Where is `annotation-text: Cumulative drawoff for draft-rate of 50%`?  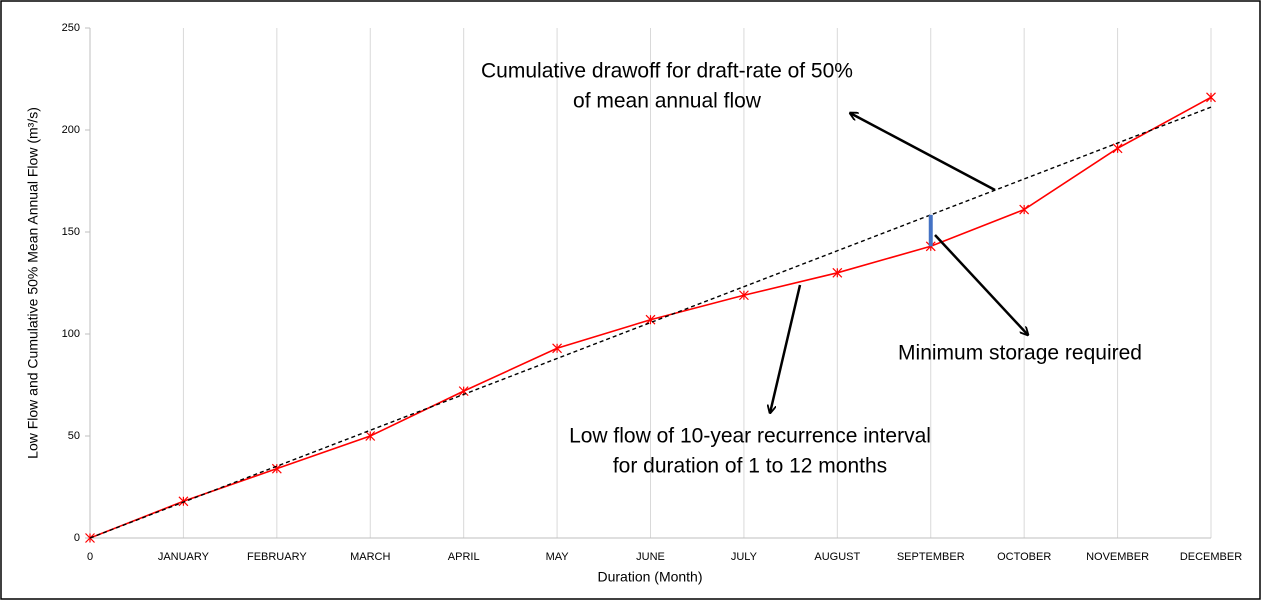
annotation-text: Cumulative drawoff for draft-rate of 50% is located at coordinates (667, 71).